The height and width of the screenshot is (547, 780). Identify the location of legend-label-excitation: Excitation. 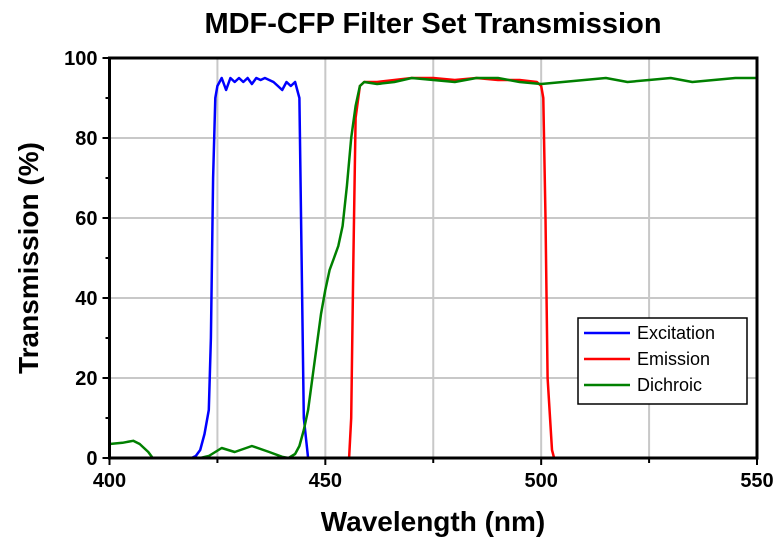
(676, 333).